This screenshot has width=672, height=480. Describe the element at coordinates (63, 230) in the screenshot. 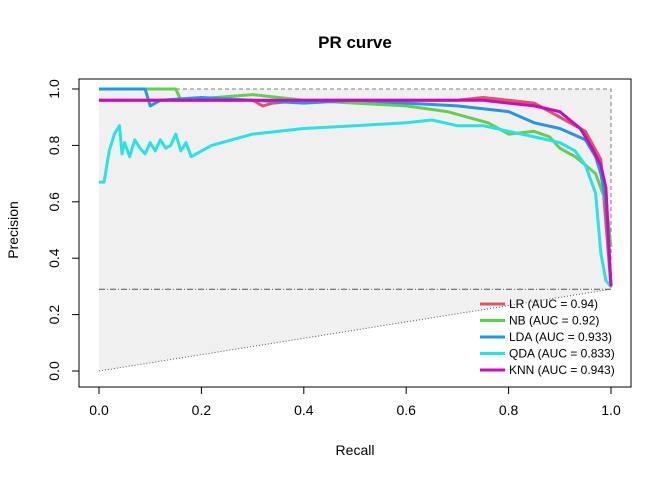

I see `y-axis: 0.0 0.2 0.4 0.6 0.8 1.0` at that location.